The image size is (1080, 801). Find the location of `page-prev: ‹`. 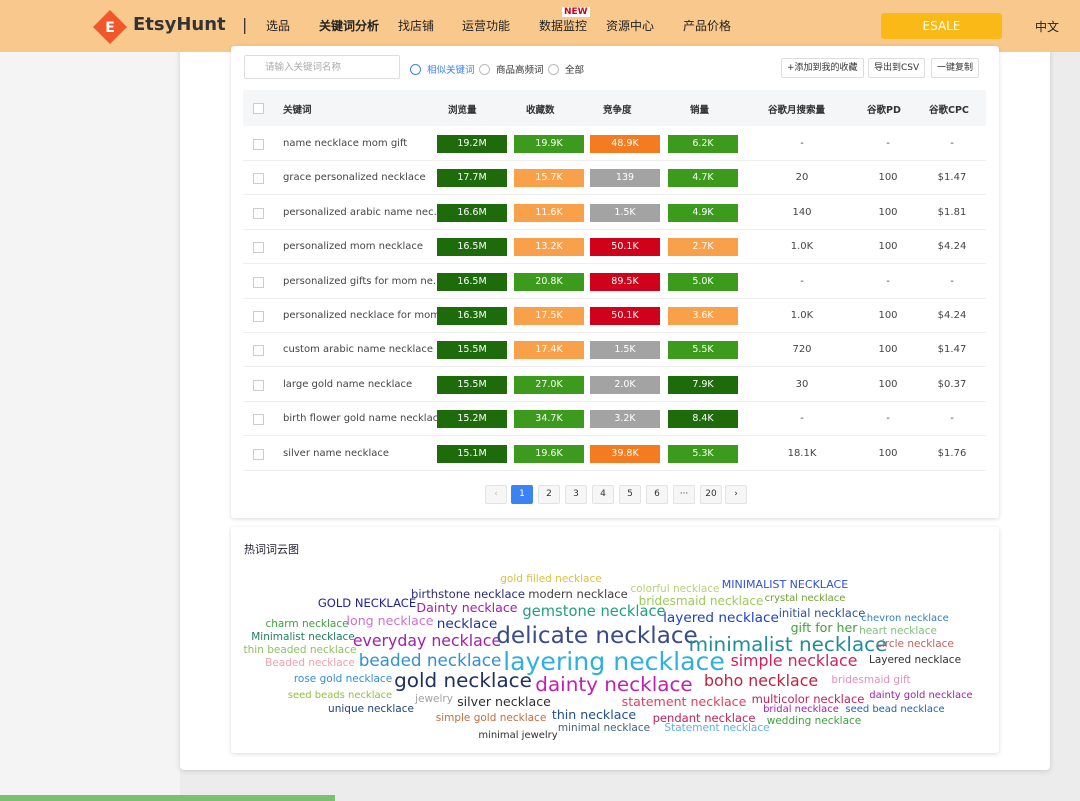

page-prev: ‹ is located at coordinates (496, 494).